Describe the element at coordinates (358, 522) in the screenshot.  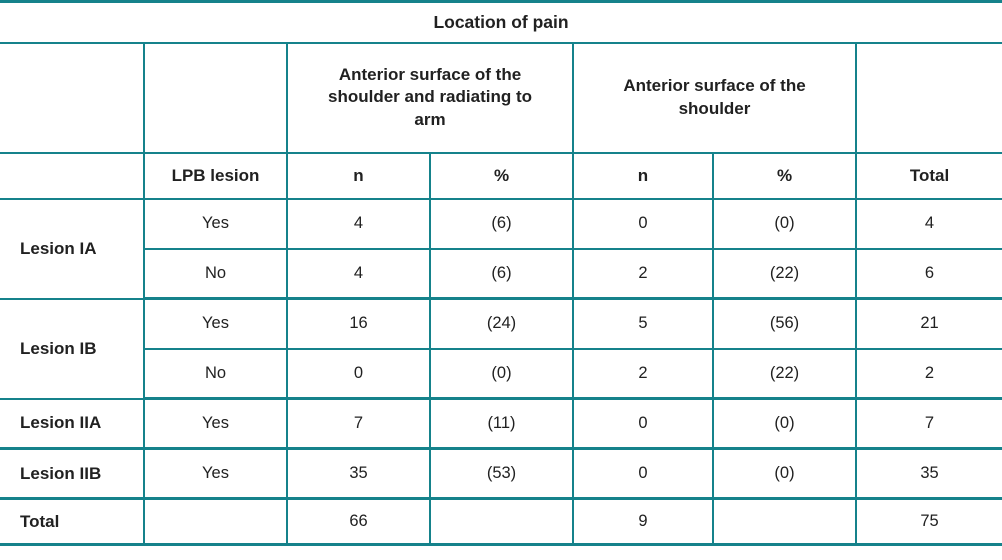
I see `cell-total-n1: 66` at that location.